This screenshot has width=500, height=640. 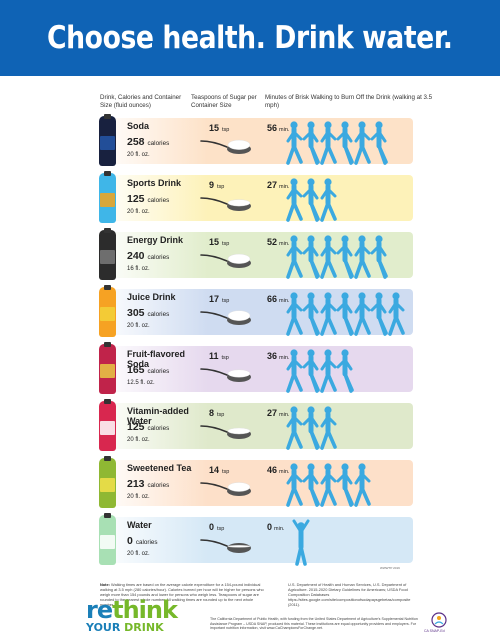 I want to click on drink-row: Soda 258 calories 20 fl. oz. 15 tsp 56 min., so click(x=255, y=141).